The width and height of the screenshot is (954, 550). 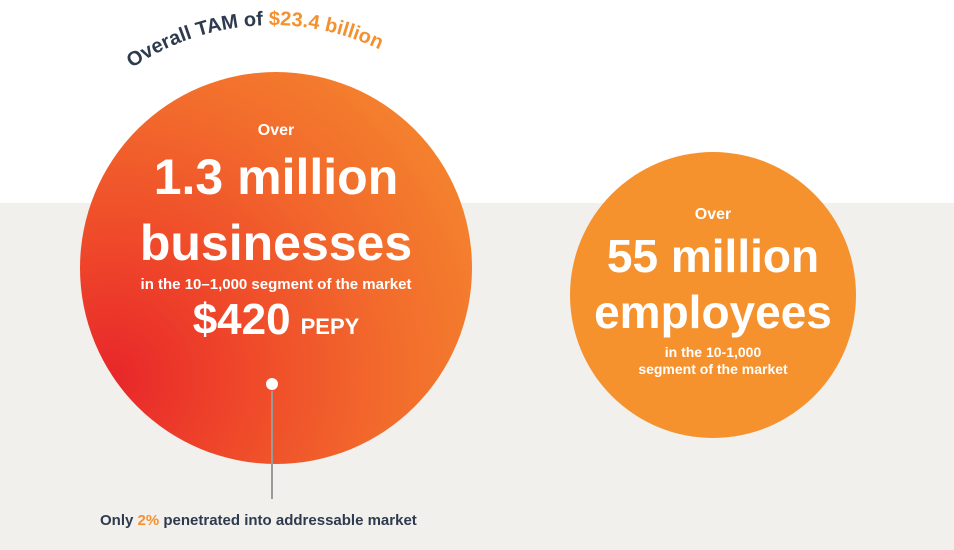 I want to click on penetration-suffix: penetrated into addressable market, so click(x=288, y=520).